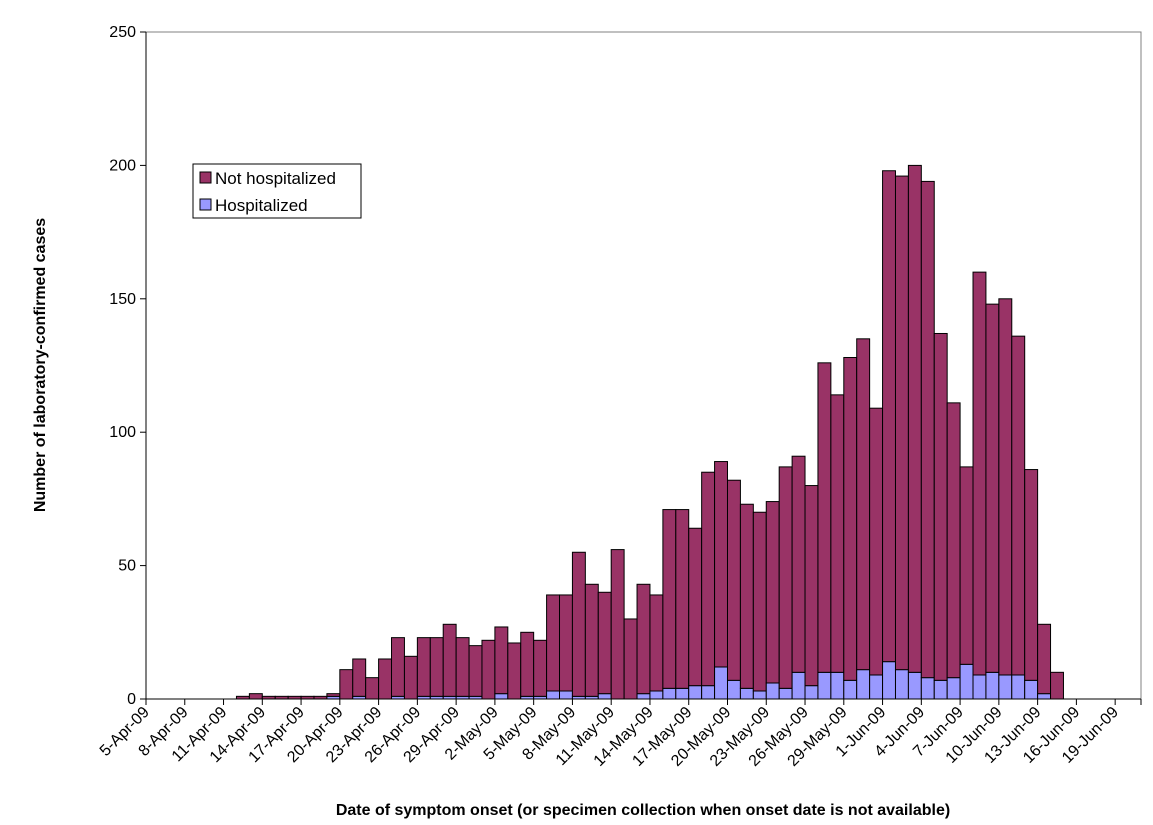  Describe the element at coordinates (127, 566) in the screenshot. I see `y-tick-label-50: 50` at that location.